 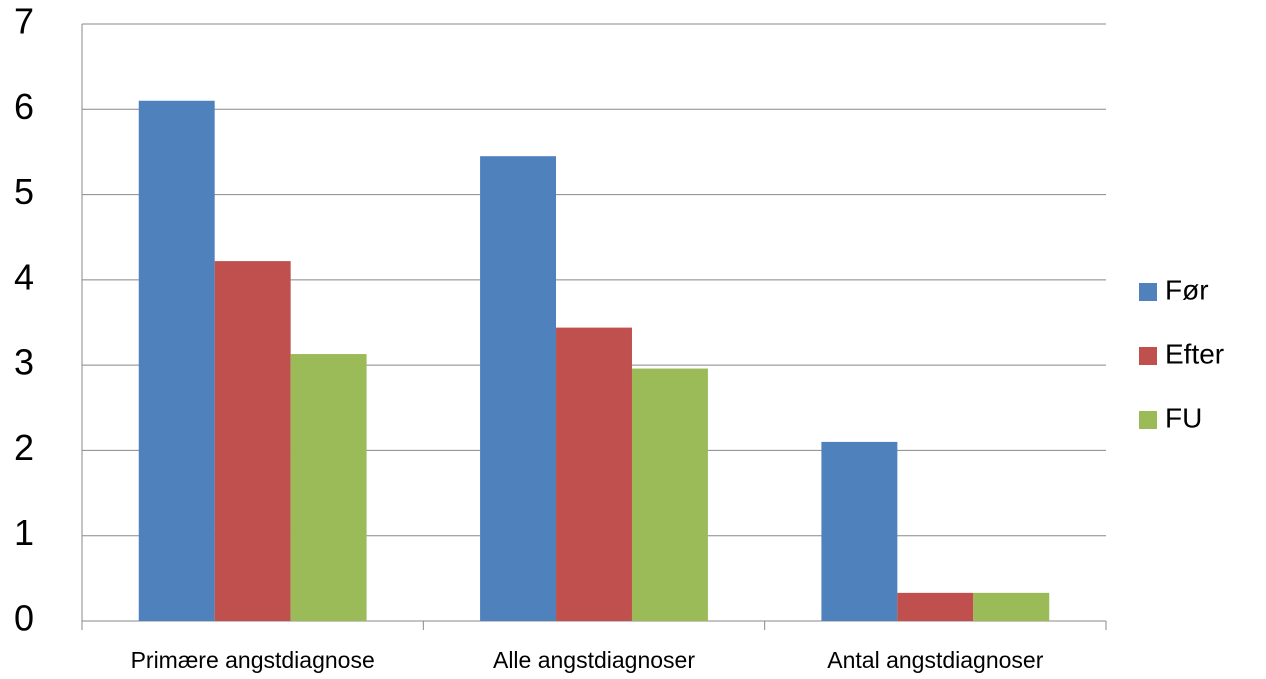 I want to click on x-tick-label: Alle angstdiagnoser, so click(x=594, y=660).